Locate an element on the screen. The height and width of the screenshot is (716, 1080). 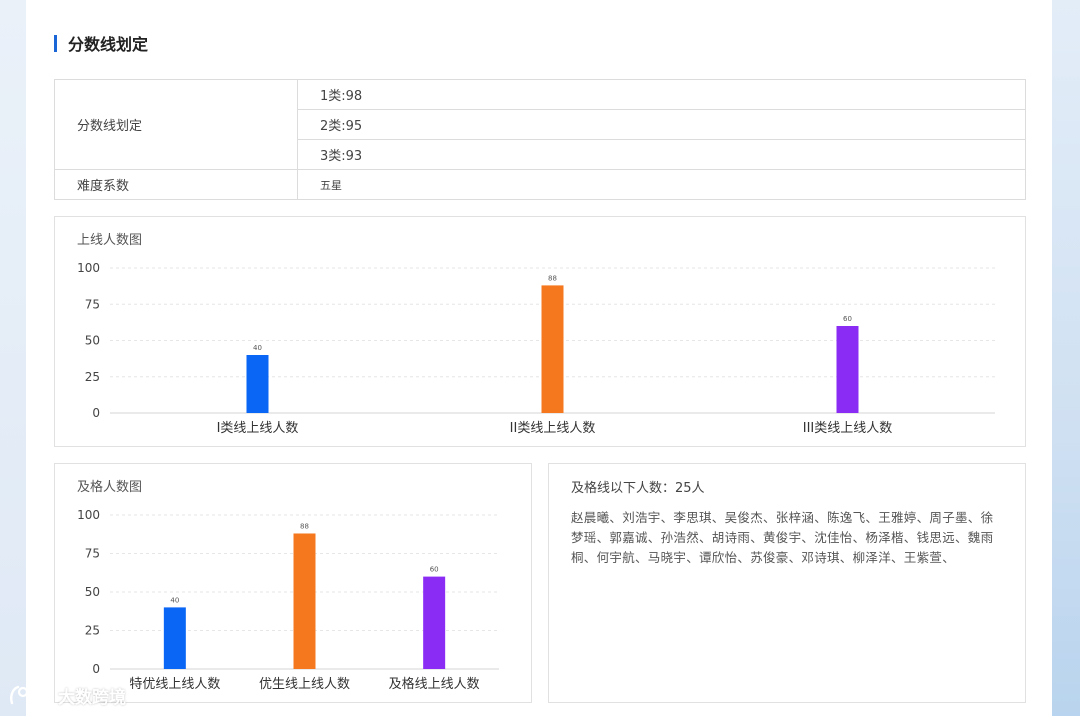
watermark: 大数跨境 is located at coordinates (67, 695).